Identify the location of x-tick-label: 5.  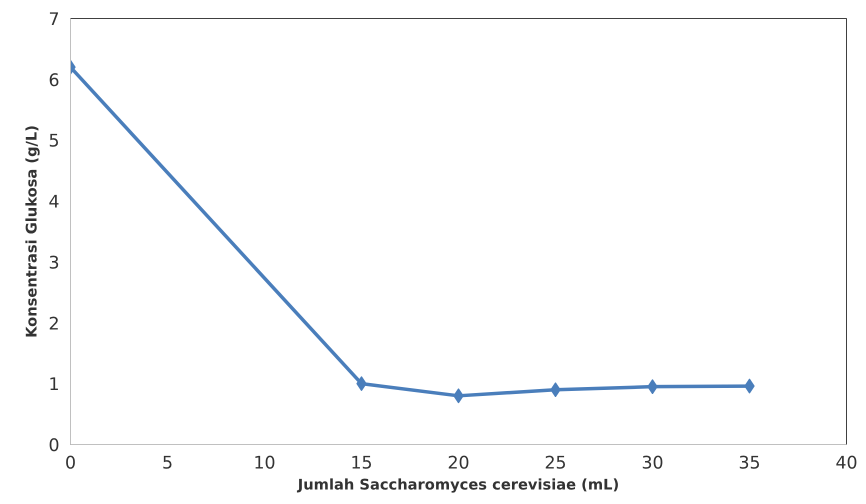
(168, 464).